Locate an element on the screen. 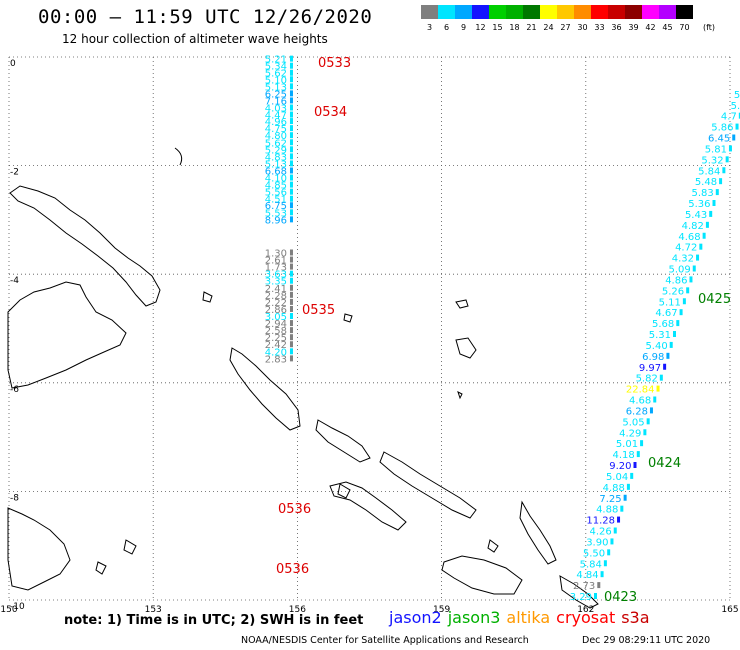  wave-height-label: 4.96 is located at coordinates (276, 122).